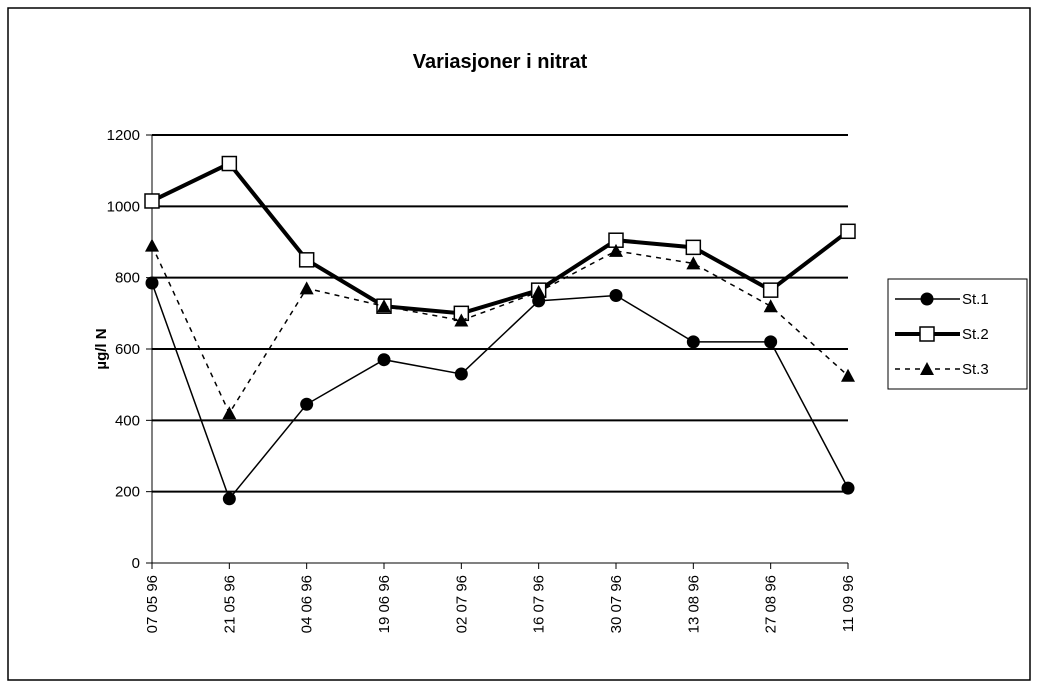 The image size is (1039, 693). I want to click on y-tick-label: 0, so click(136, 563).